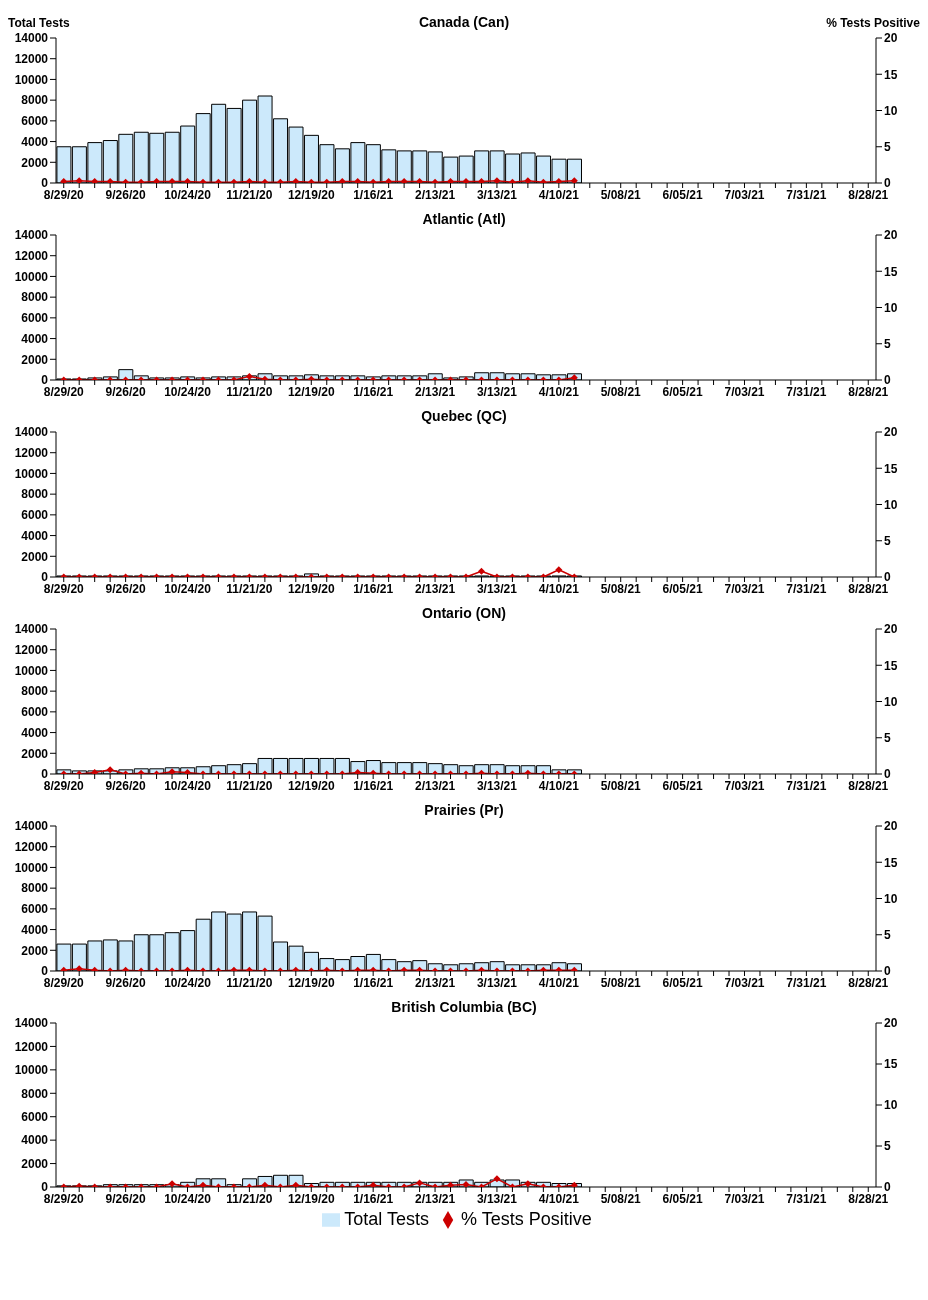 This screenshot has width=928, height=1300. Describe the element at coordinates (873, 23) in the screenshot. I see `y2-axis-title: % Tests Positive` at that location.